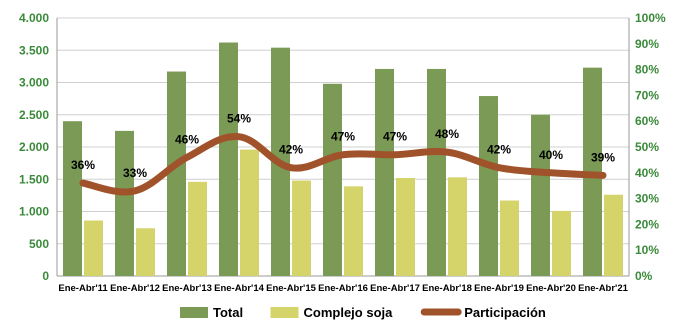  What do you see at coordinates (34, 115) in the screenshot?
I see `y-left-tick-label: 2.500` at bounding box center [34, 115].